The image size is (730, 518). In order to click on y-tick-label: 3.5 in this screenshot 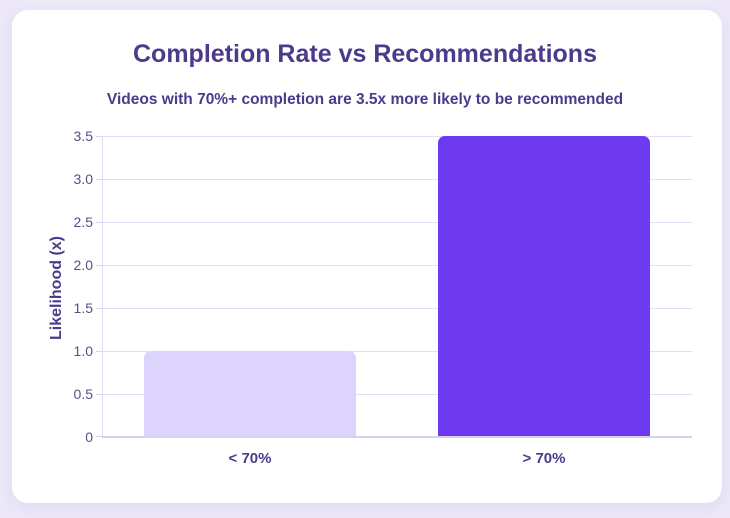, I will do `click(83, 136)`.